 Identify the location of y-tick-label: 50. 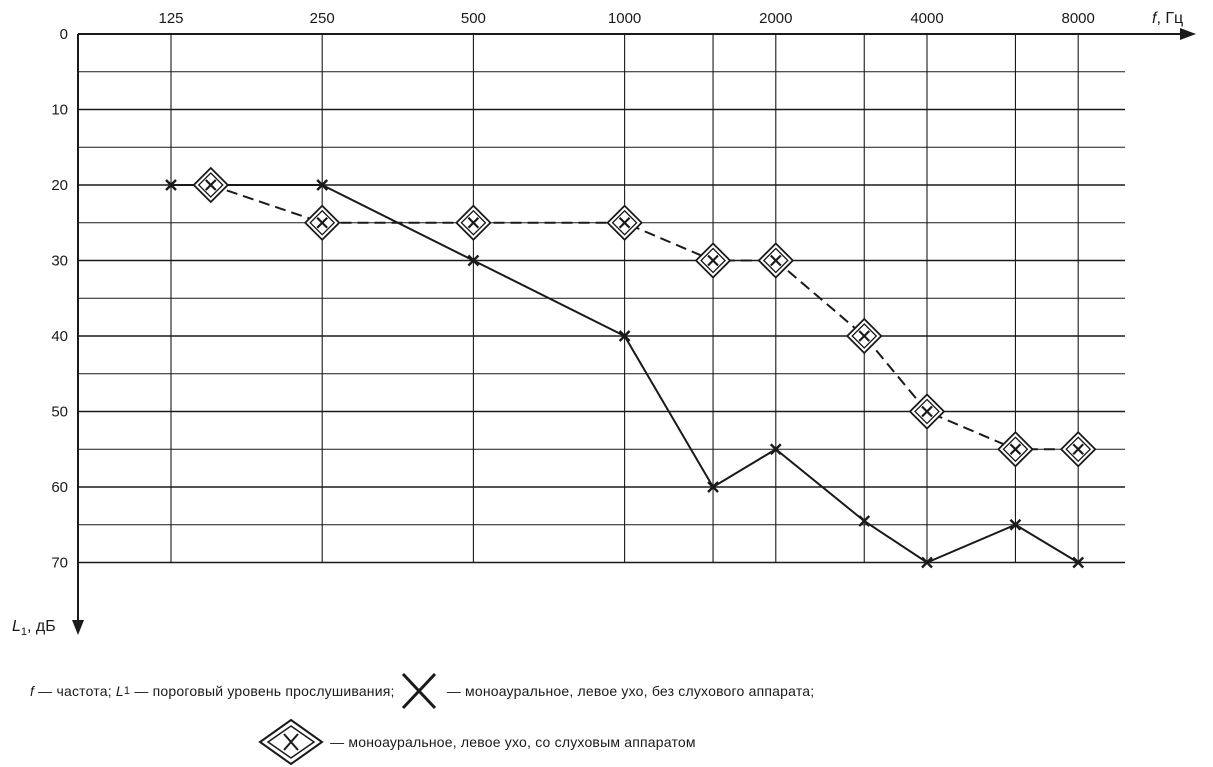
(59, 412).